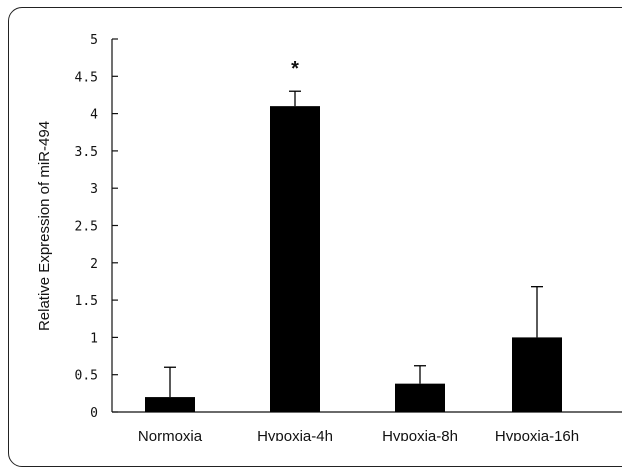 This screenshot has height=467, width=622. Describe the element at coordinates (94, 338) in the screenshot. I see `y-tick-label: 1` at that location.